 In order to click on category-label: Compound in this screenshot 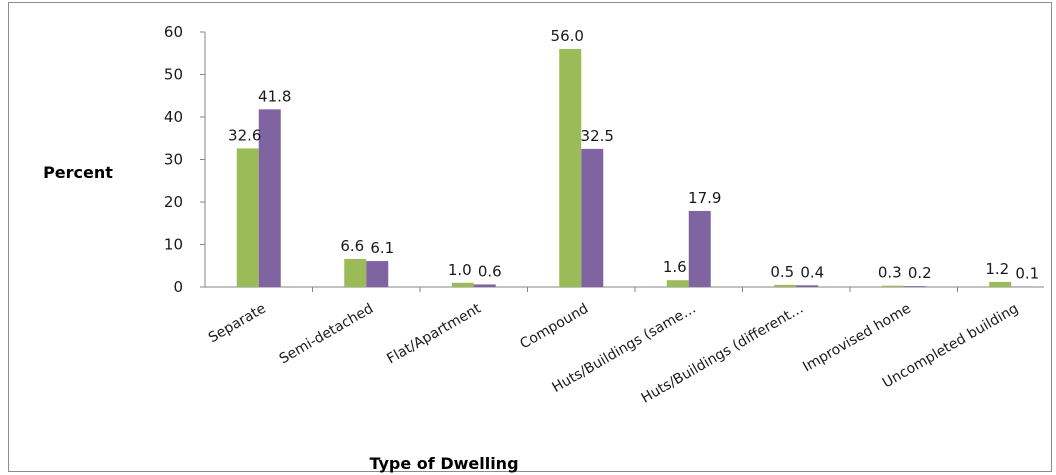, I will do `click(554, 327)`.